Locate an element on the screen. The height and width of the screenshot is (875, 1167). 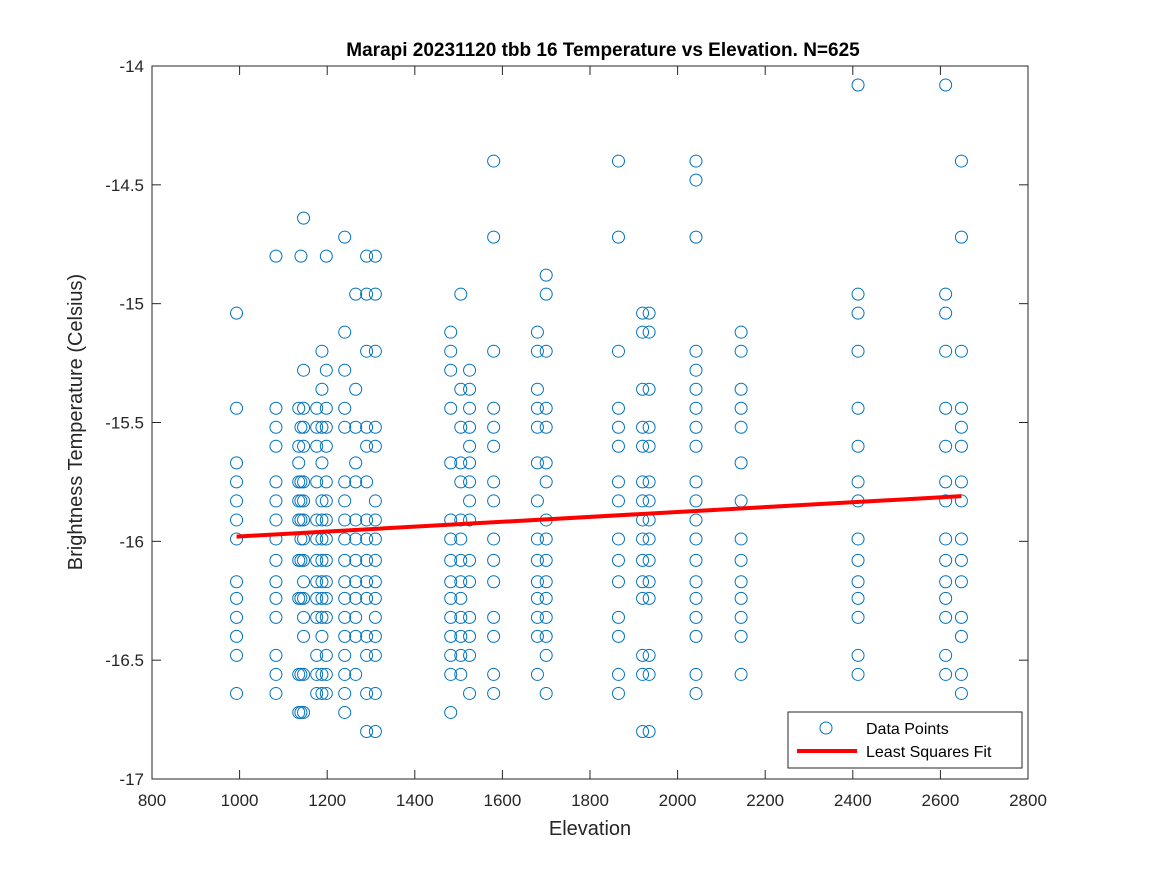
legend: Data Points Least Squares Fit is located at coordinates (905, 740).